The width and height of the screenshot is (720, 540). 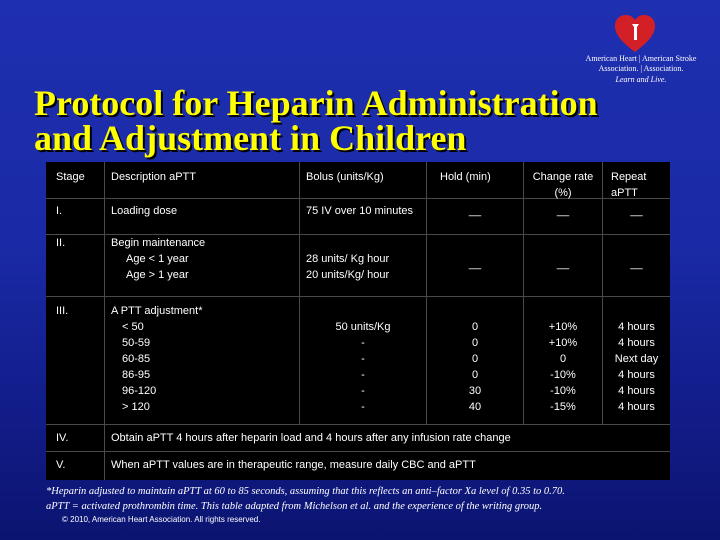 I want to click on row-2-description-title: Begin maintenance, so click(x=158, y=243).